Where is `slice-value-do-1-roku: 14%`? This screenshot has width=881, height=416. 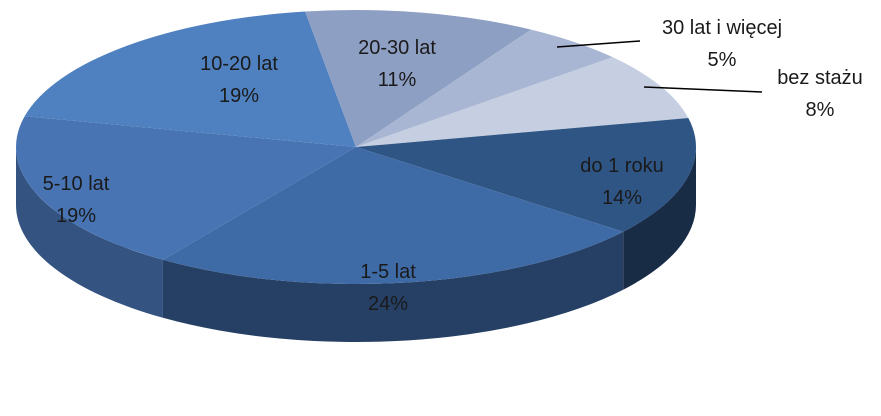 slice-value-do-1-roku: 14% is located at coordinates (622, 198).